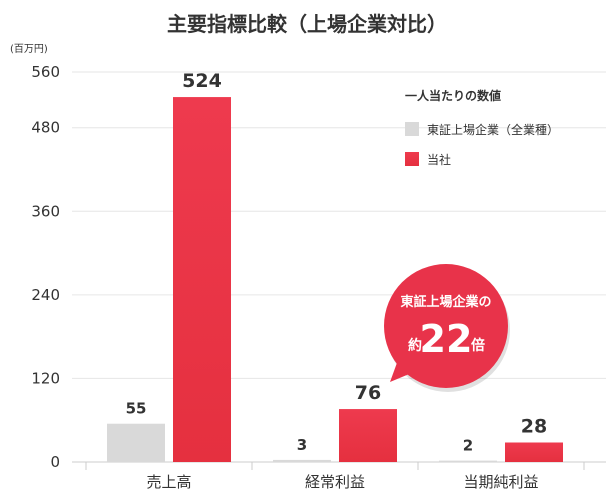 This screenshot has width=614, height=503. I want to click on callout-line1: 東証上場企業の, so click(445, 302).